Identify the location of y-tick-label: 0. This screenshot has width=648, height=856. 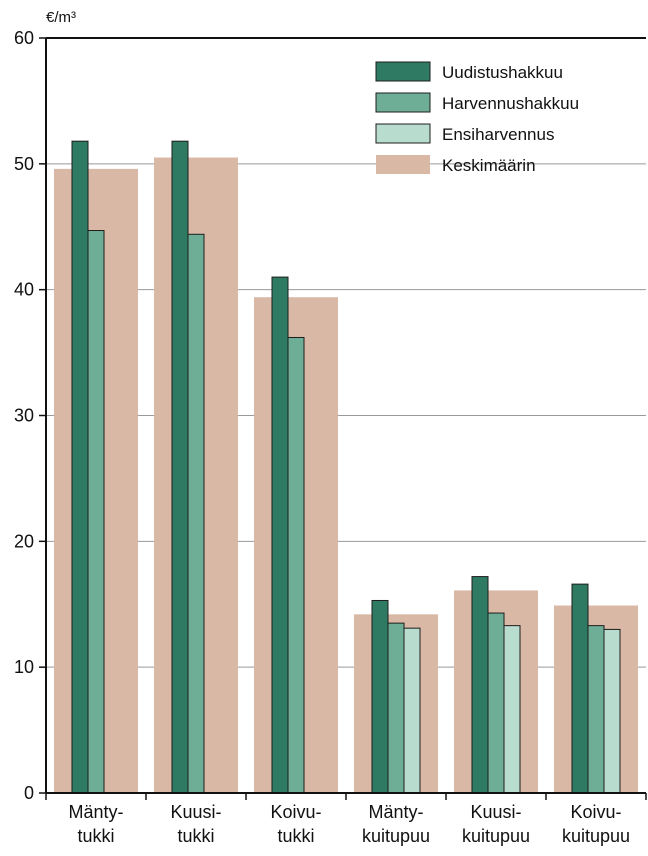
(29, 793).